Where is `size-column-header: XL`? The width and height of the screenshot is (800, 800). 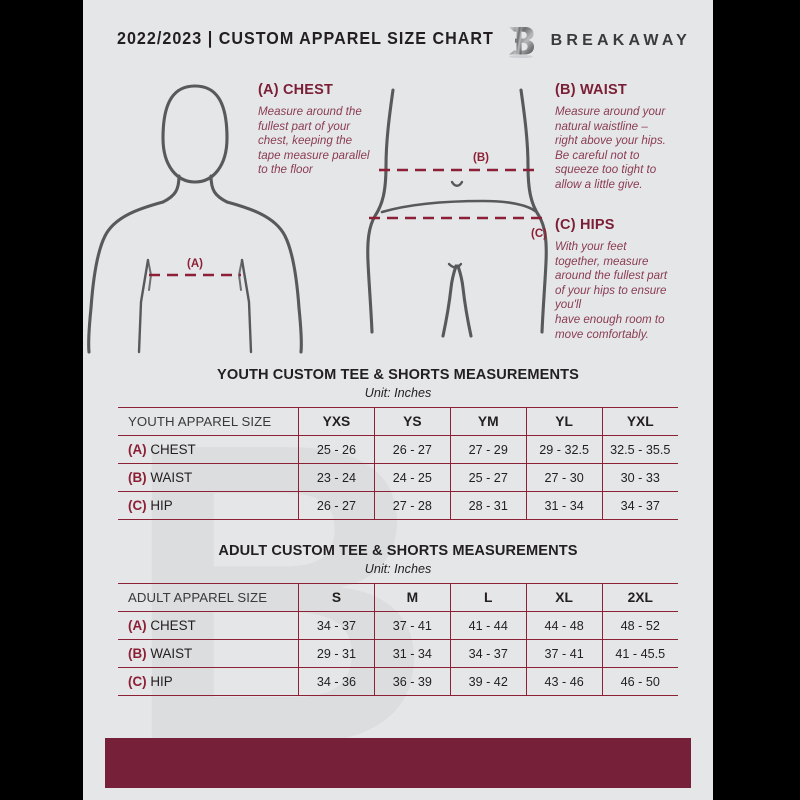
size-column-header: XL is located at coordinates (564, 597).